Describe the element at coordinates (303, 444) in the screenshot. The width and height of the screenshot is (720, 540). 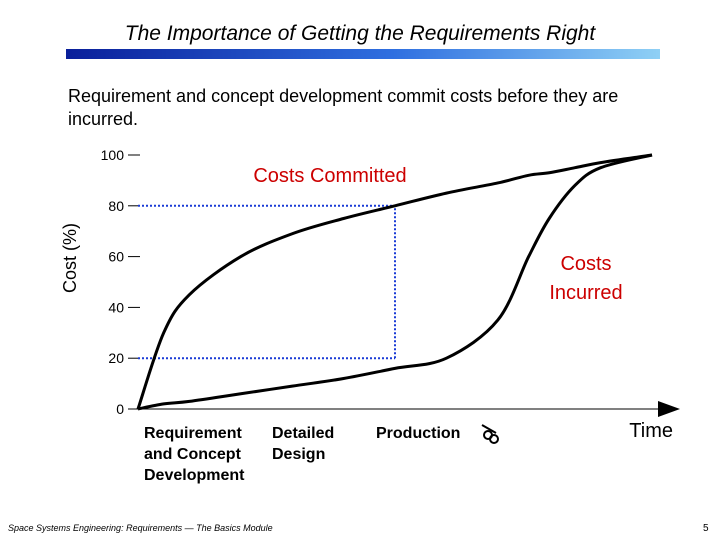
I see `phase-label: Detailed Design` at that location.